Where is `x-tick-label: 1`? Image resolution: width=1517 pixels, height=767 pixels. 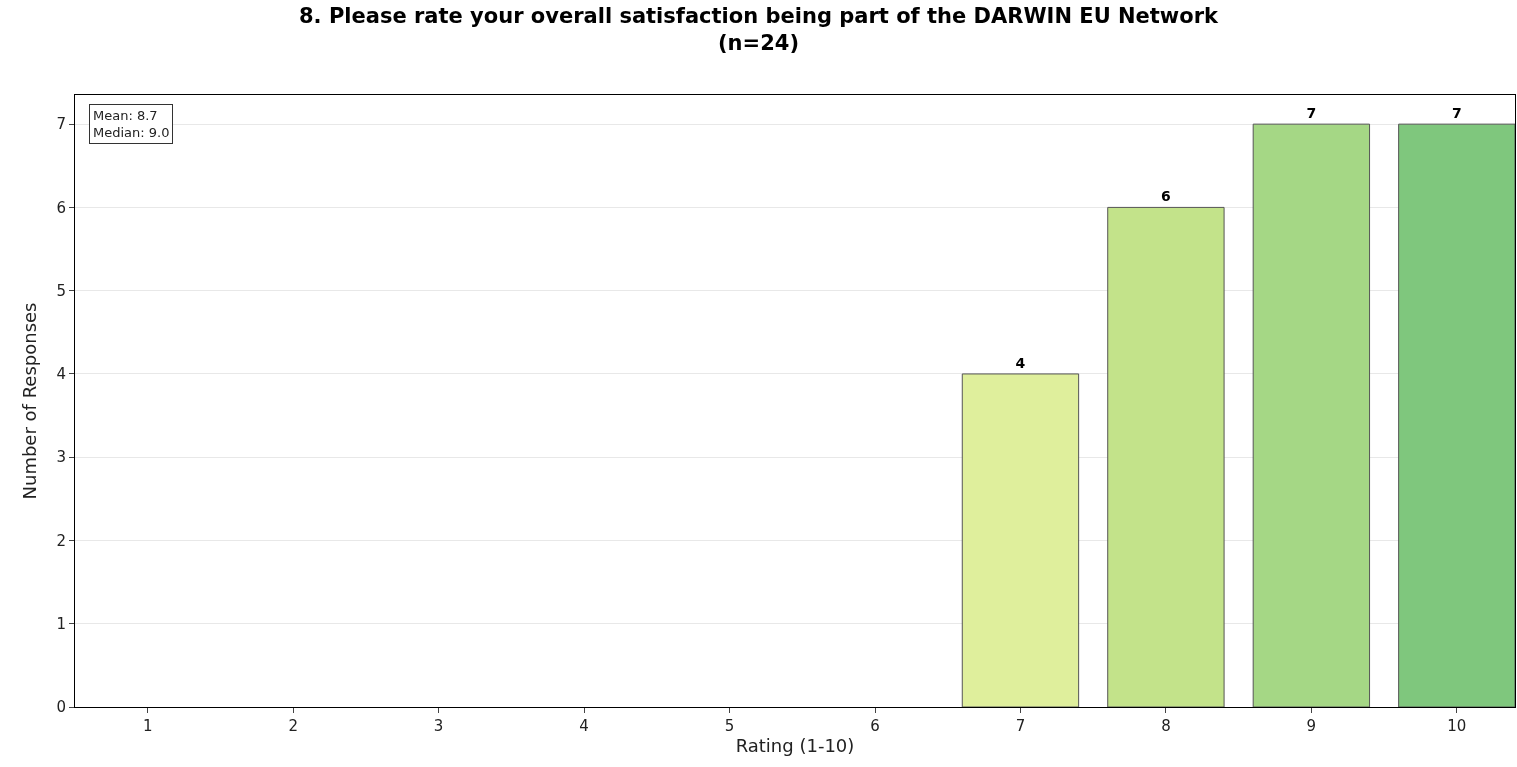
x-tick-label: 1 is located at coordinates (147, 726).